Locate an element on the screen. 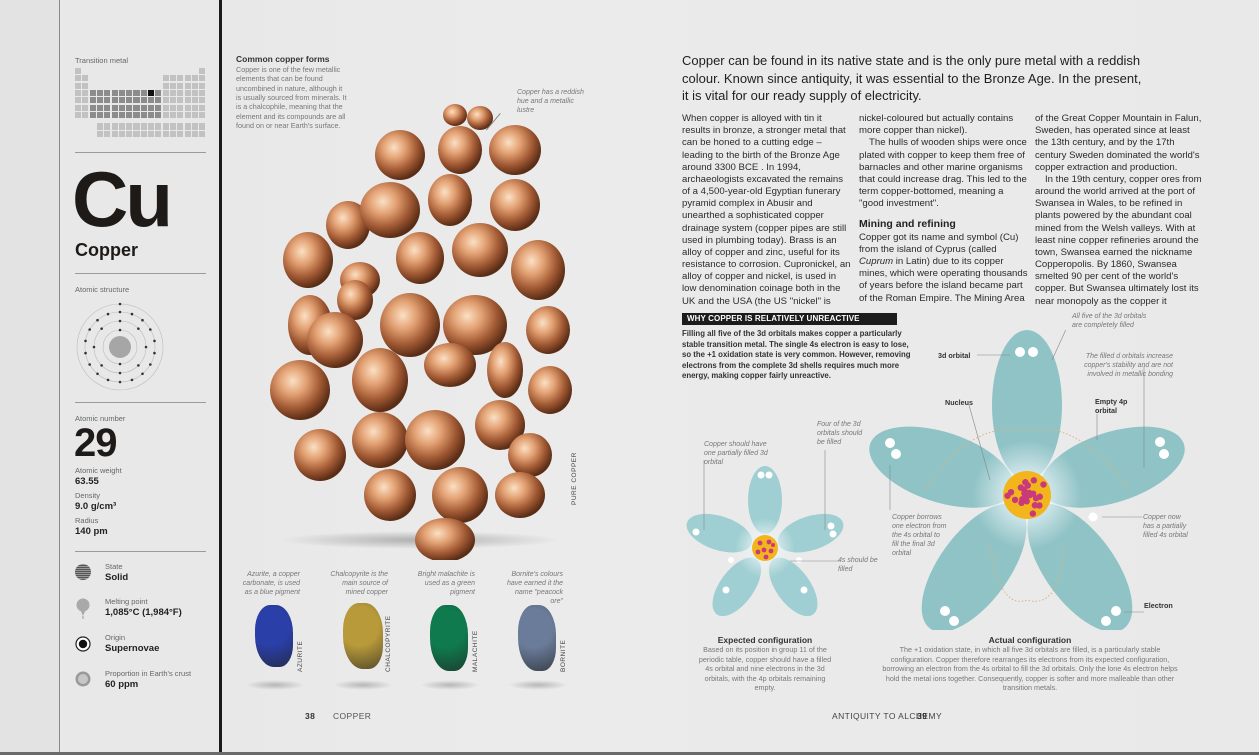 The height and width of the screenshot is (755, 1259). mineral-image-chalcopyrite is located at coordinates (363, 636).